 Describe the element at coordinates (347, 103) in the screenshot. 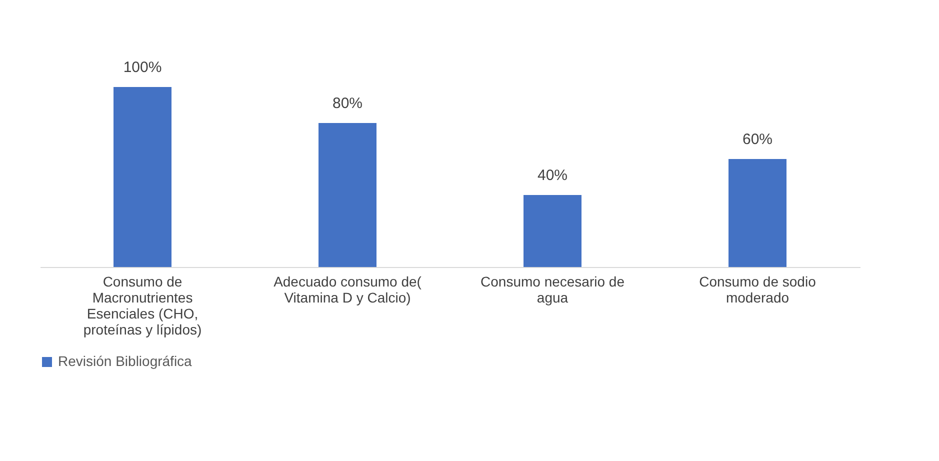

I see `data-label: 80%` at that location.